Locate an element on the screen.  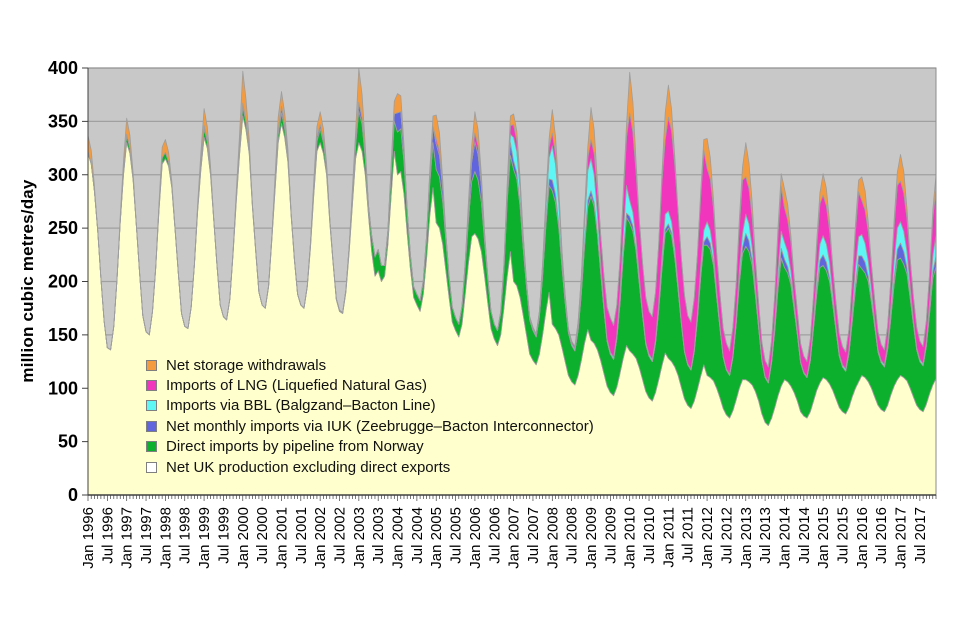
legend-label-storage: Net storage withdrawals is located at coordinates (246, 365).